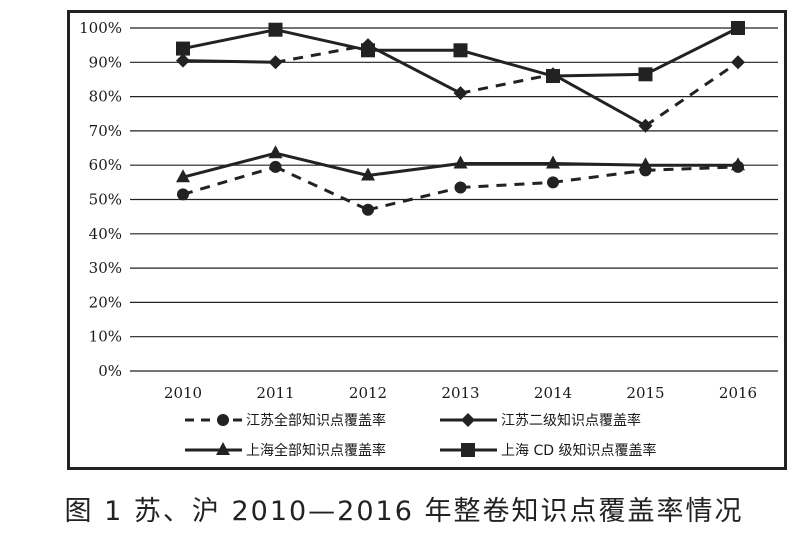  I want to click on x-tick-label: 2015, so click(645, 393).